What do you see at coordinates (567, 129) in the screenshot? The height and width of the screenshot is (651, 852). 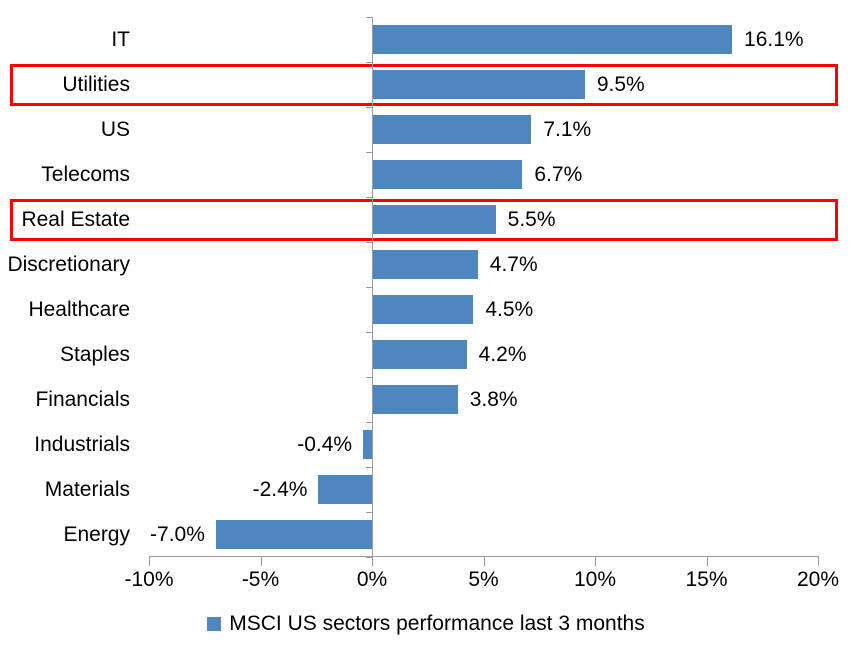 I see `value-label: 7.1%` at bounding box center [567, 129].